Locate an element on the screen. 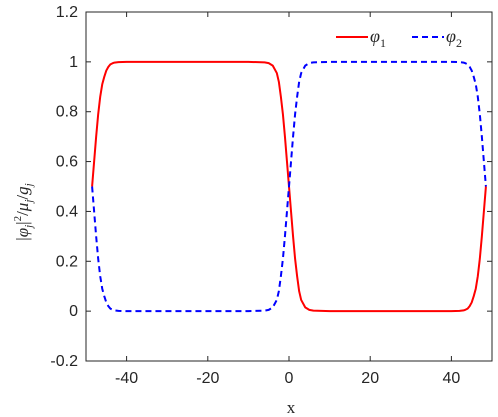 The height and width of the screenshot is (417, 498). y-tick-label: 0.2 is located at coordinates (67, 261).